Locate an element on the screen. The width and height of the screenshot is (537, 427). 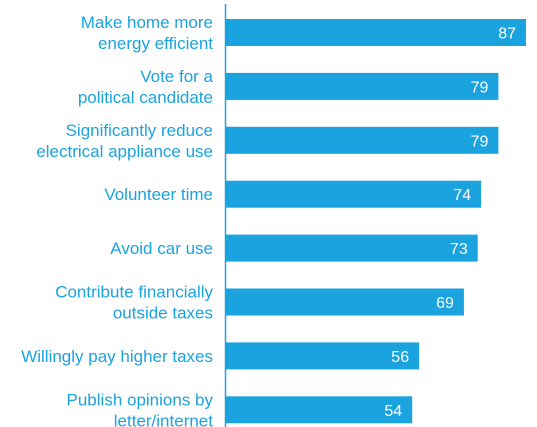
category-label-line: outside taxes is located at coordinates (163, 313).